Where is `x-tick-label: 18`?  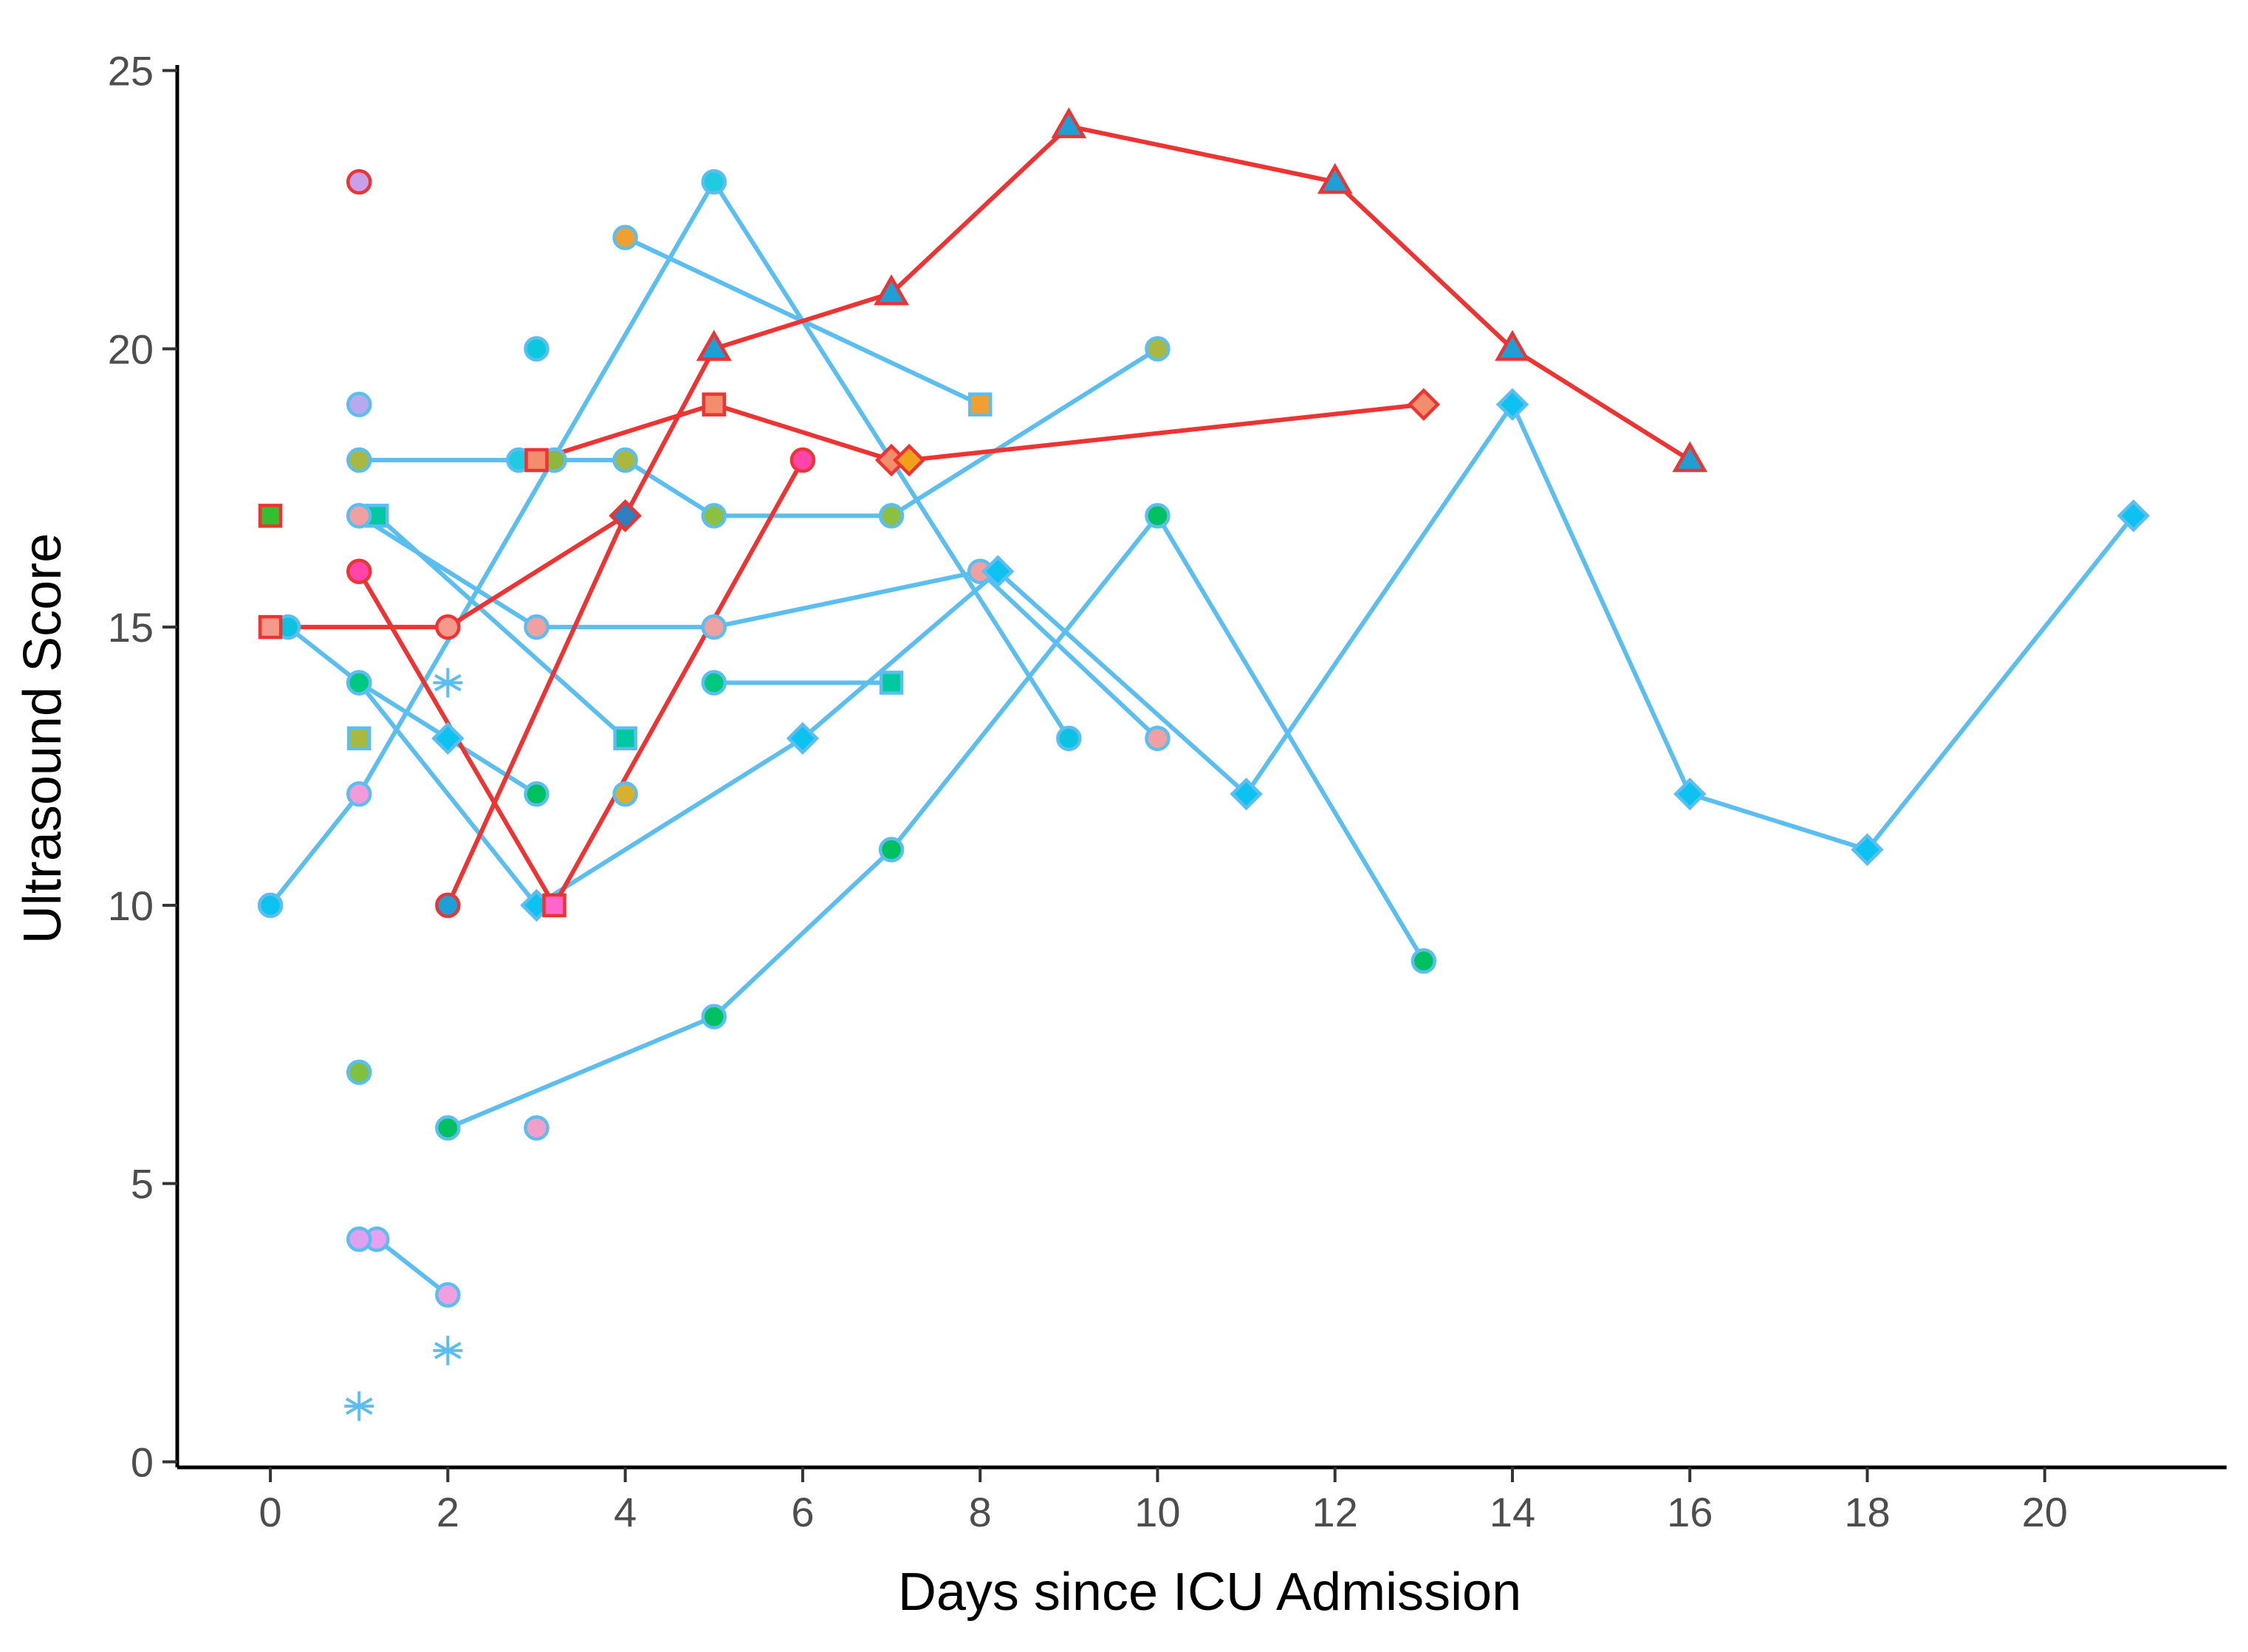 x-tick-label: 18 is located at coordinates (1867, 1512).